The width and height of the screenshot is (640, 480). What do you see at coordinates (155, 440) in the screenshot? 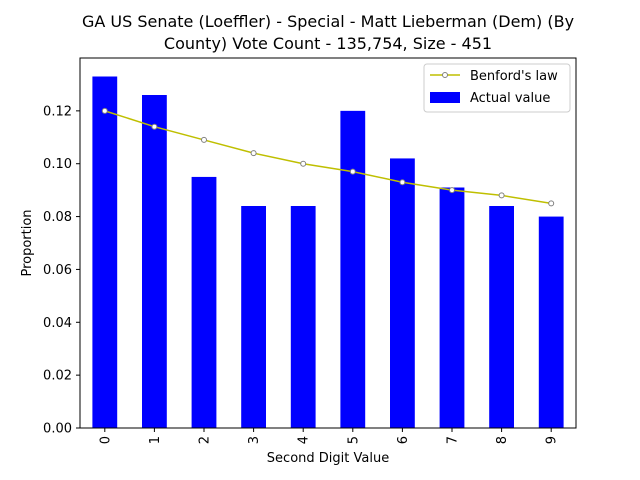
I see `x-tick-label: 1` at bounding box center [155, 440].